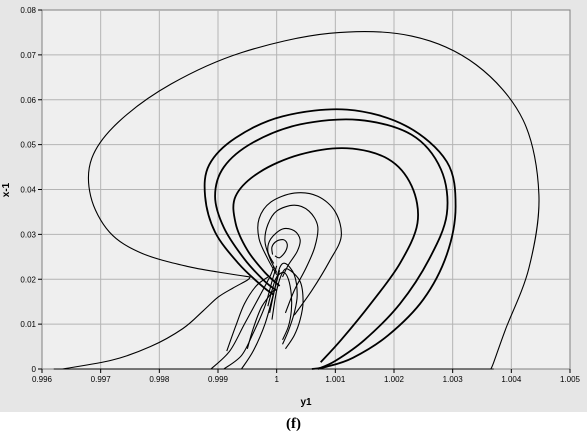 The height and width of the screenshot is (444, 587). I want to click on x-tick-label: 0.997, so click(101, 379).